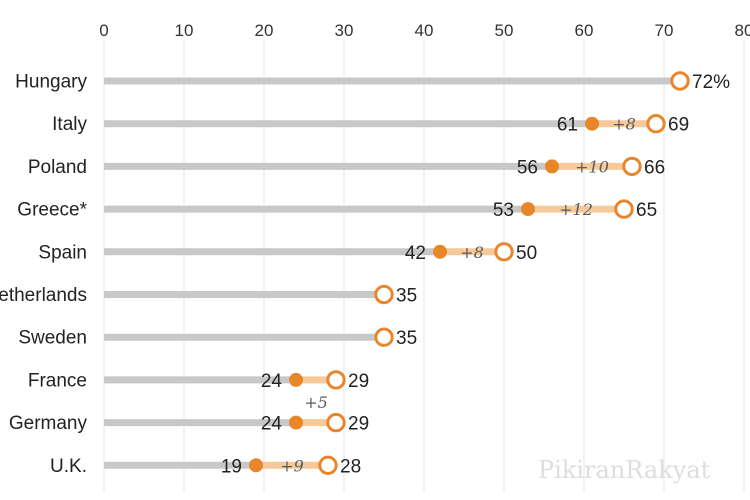 The width and height of the screenshot is (750, 500). What do you see at coordinates (567, 125) in the screenshot?
I see `earlier-value-label: 61` at bounding box center [567, 125].